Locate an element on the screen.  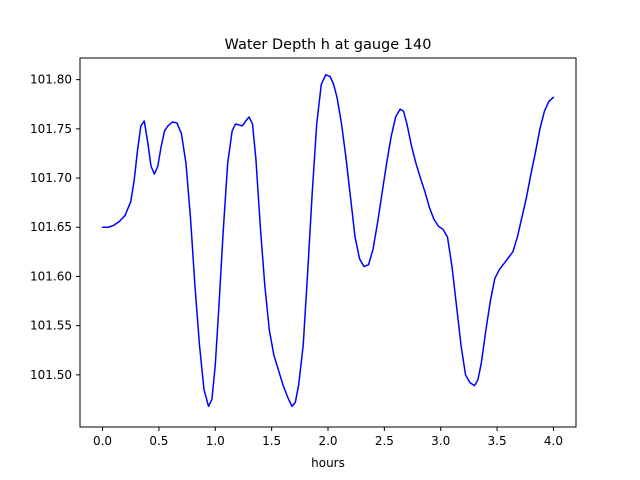
x-tick-label: 1.0 is located at coordinates (215, 441).